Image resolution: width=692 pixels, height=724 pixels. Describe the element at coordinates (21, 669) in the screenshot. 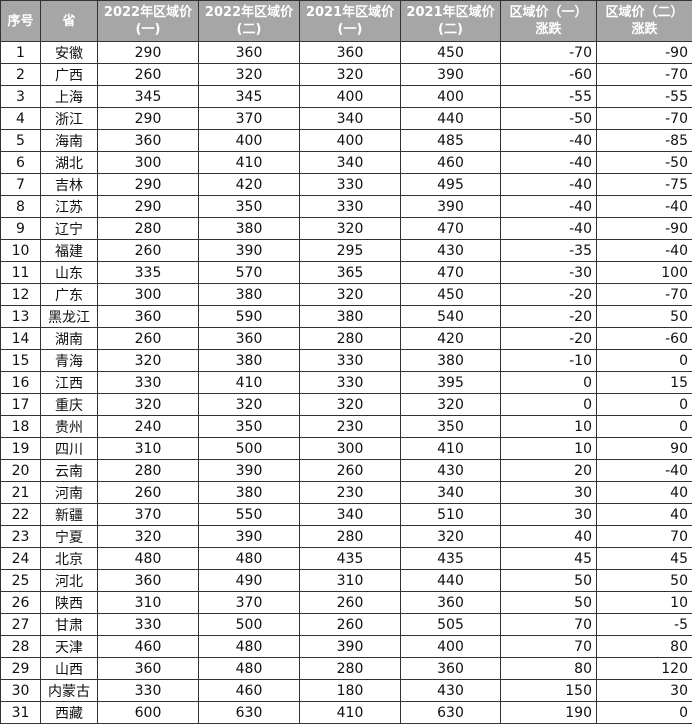

I see `cell-index: 29` at that location.